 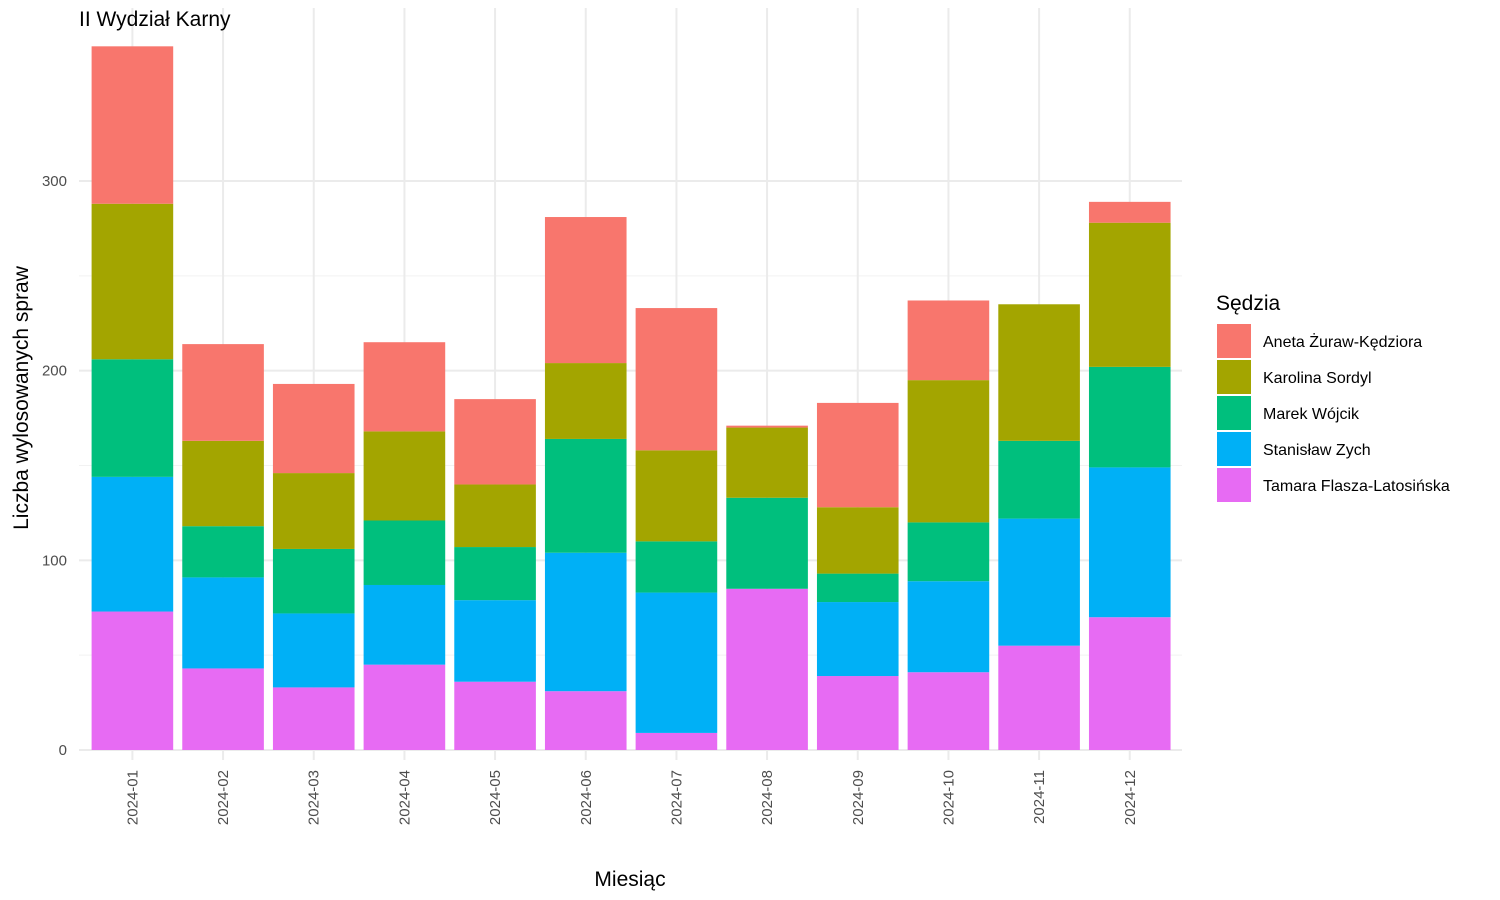 What do you see at coordinates (54, 181) in the screenshot?
I see `y-tick-label: 300` at bounding box center [54, 181].